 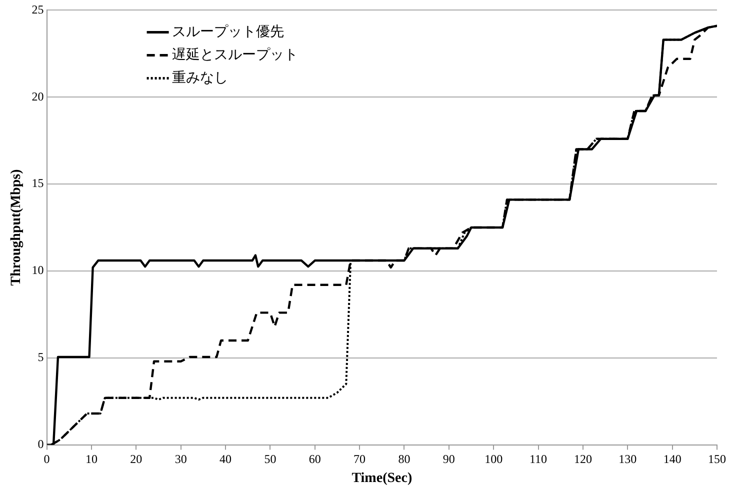 What do you see at coordinates (448, 459) in the screenshot?
I see `x-tick-label: 90` at bounding box center [448, 459].